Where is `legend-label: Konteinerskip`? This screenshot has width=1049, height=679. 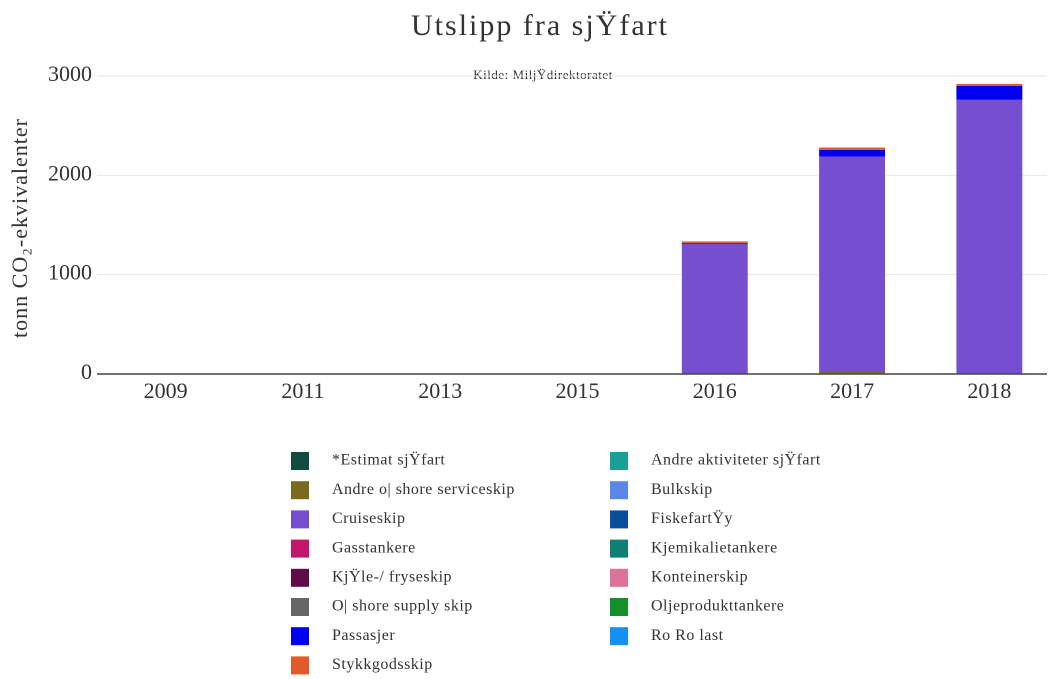
legend-label: Konteinerskip is located at coordinates (699, 576).